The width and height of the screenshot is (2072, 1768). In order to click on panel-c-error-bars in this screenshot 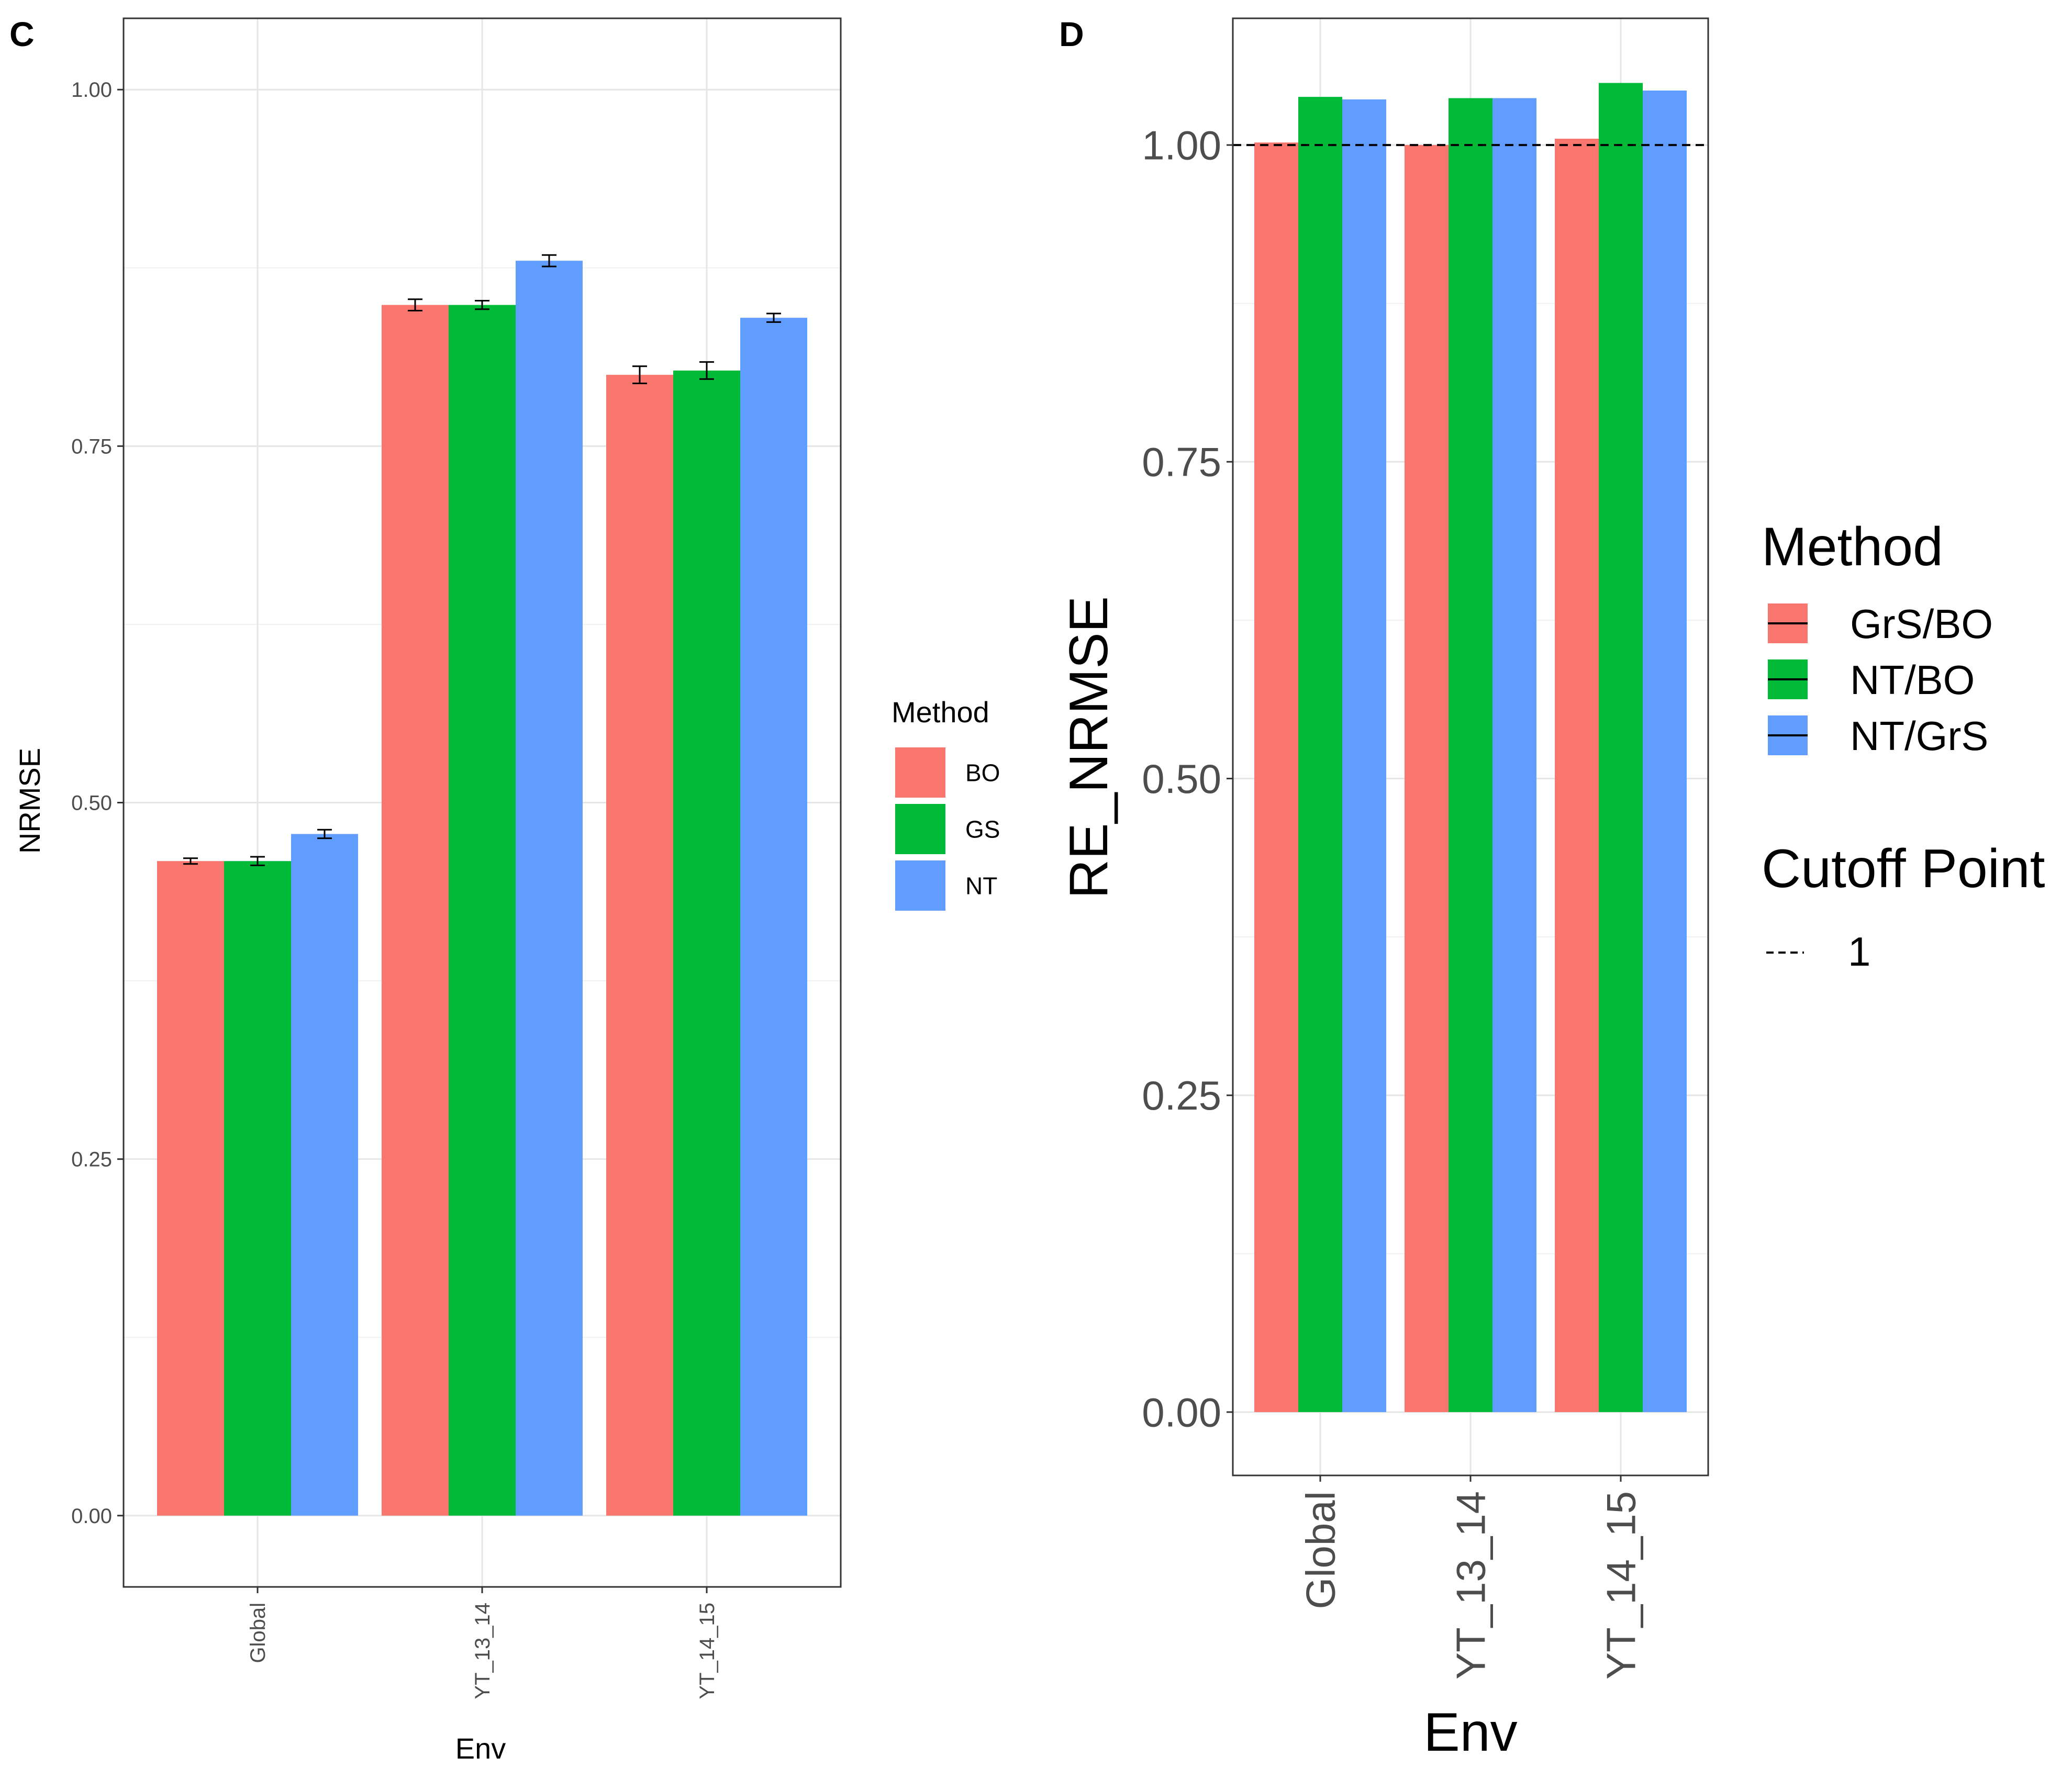, I will do `click(482, 560)`.